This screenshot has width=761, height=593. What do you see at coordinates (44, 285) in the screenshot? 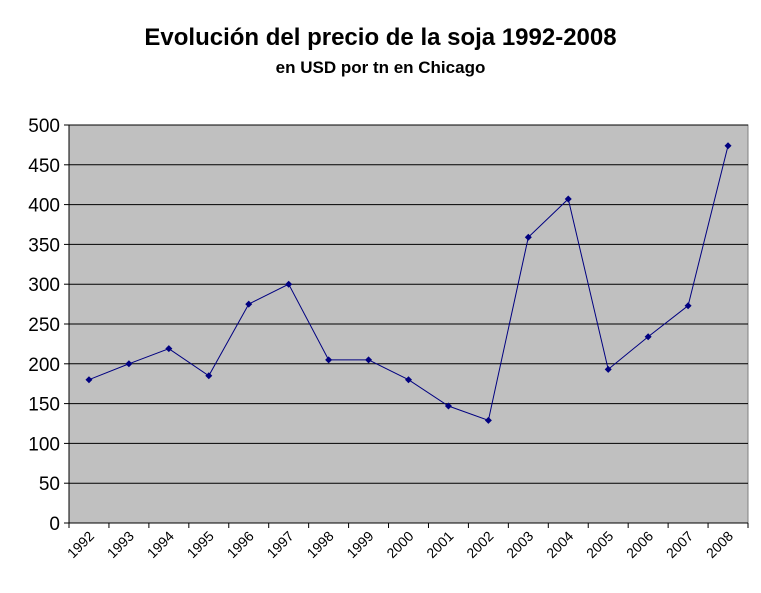
I see `y-tick-label: 300` at bounding box center [44, 285].